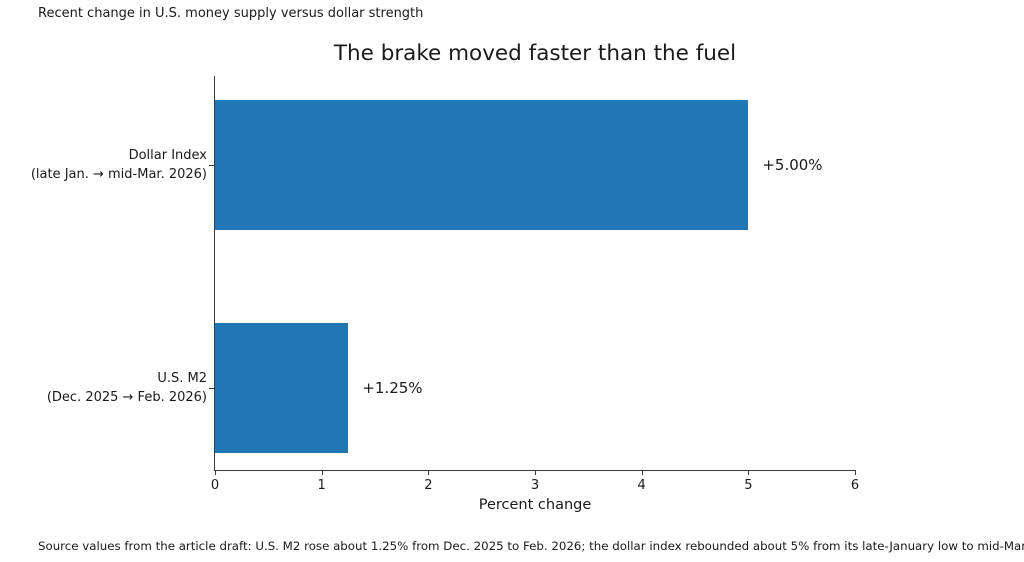  I want to click on x-axis-title: Percent change, so click(535, 505).